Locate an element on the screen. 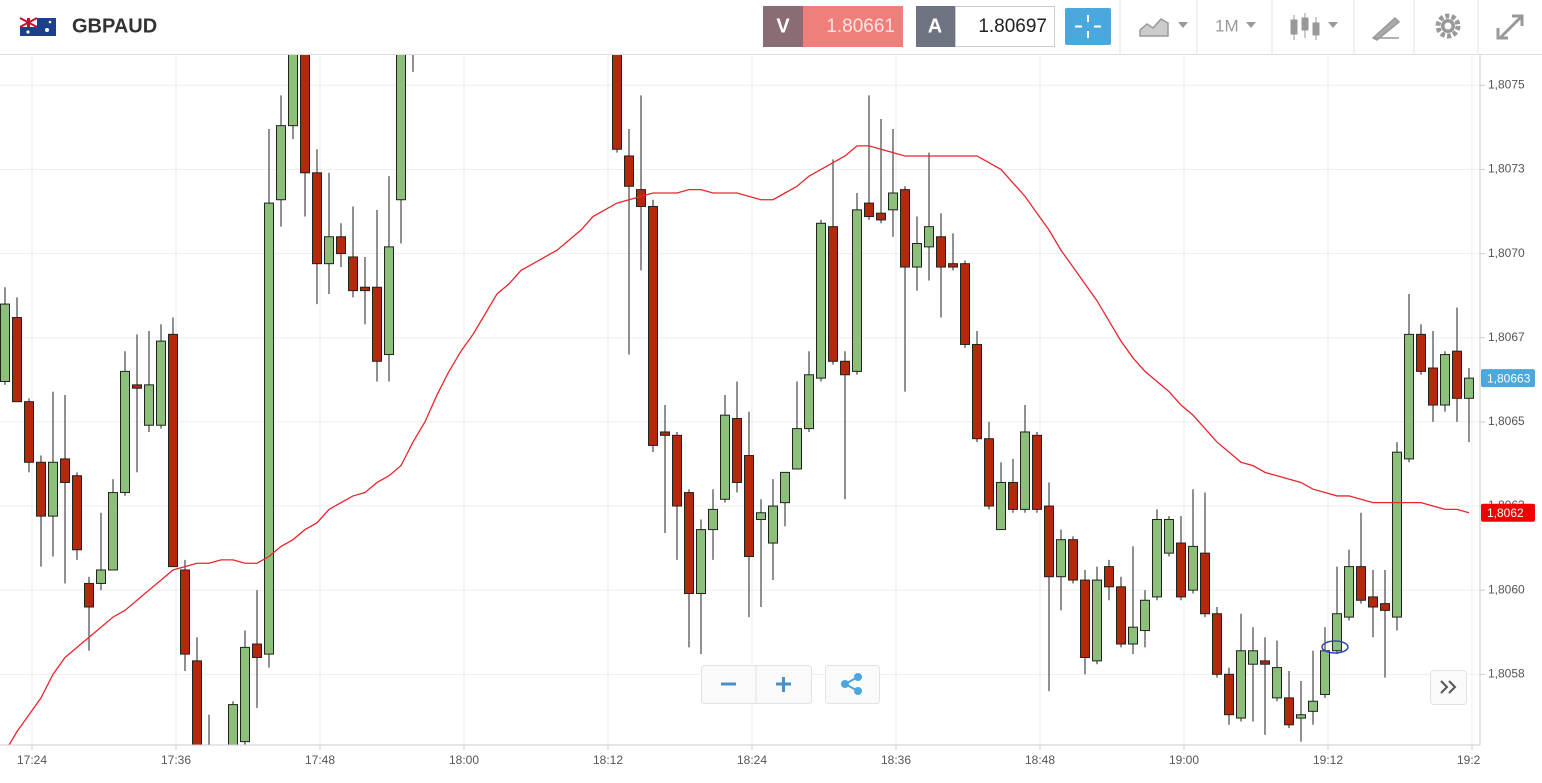  share-button is located at coordinates (852, 684).